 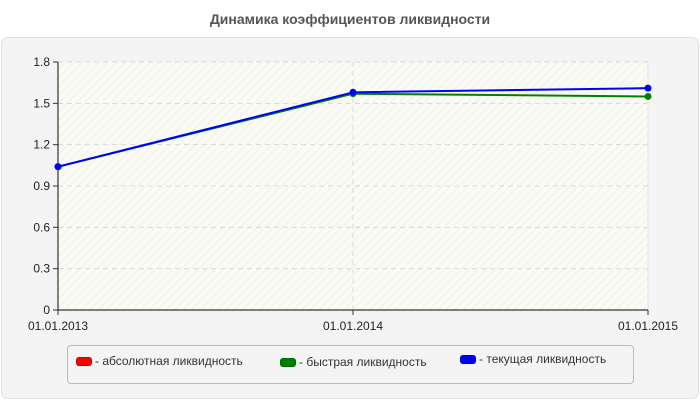 I want to click on x-tick-label: 01.01.2014, so click(x=353, y=326).